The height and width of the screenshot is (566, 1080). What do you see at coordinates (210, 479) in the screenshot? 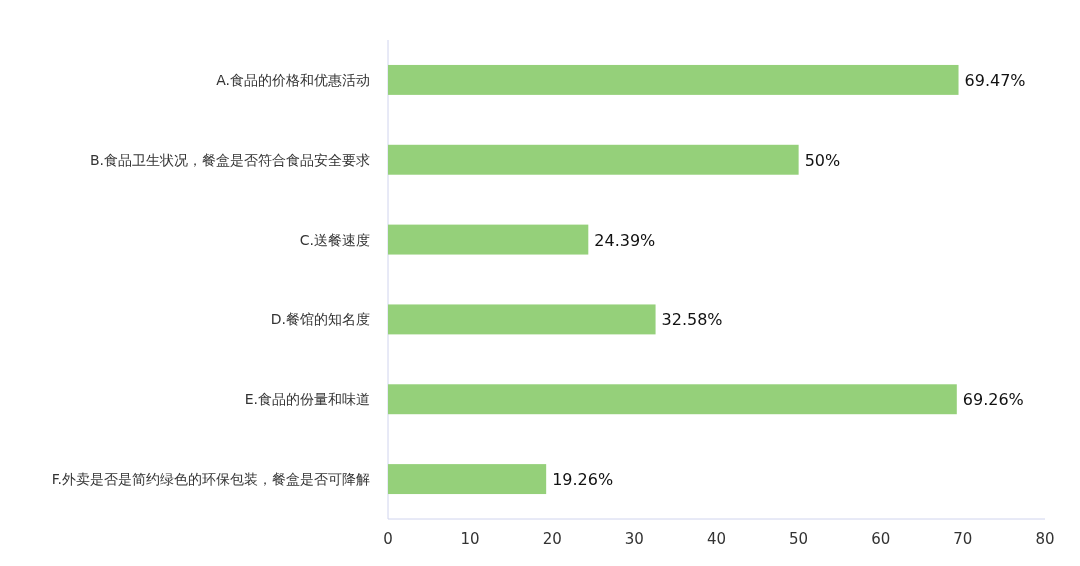
I see `y-tick-label: F.外卖是否是简约绿色的环保包装，餐盒是否可降解` at bounding box center [210, 479].